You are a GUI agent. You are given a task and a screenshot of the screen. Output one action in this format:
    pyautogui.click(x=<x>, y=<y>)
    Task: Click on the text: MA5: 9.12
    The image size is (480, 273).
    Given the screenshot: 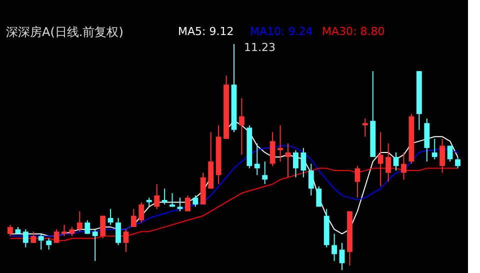 What is the action you would take?
    pyautogui.click(x=206, y=31)
    